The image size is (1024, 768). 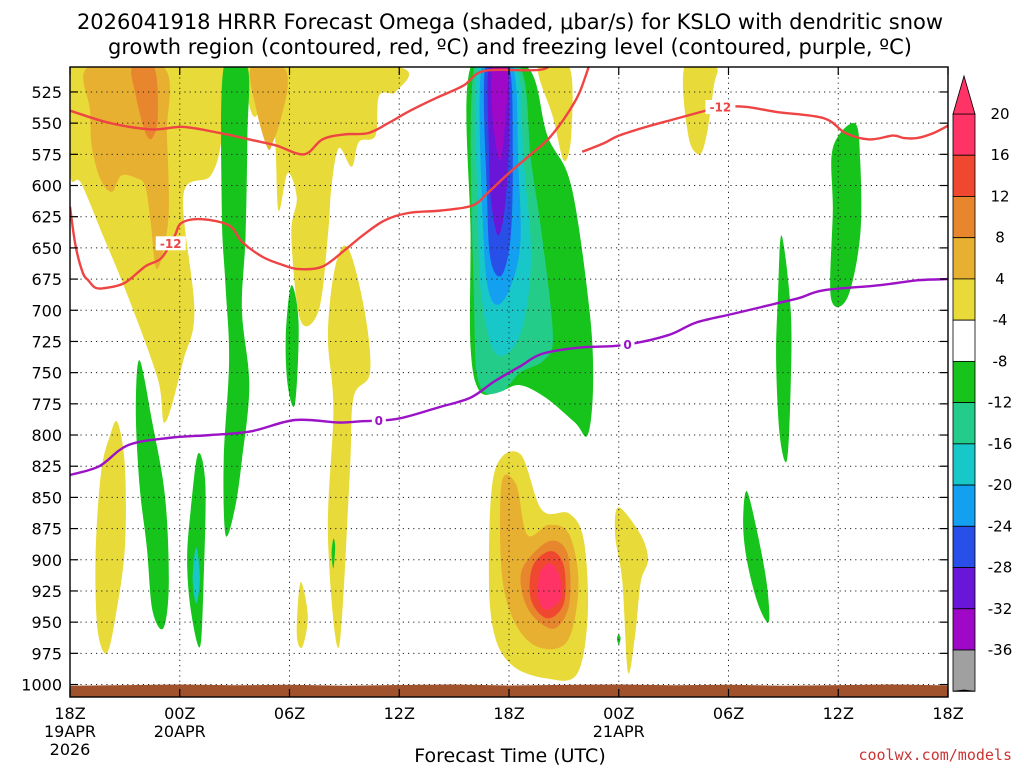 I want to click on purple-contour-label-0: 0, so click(x=379, y=421).